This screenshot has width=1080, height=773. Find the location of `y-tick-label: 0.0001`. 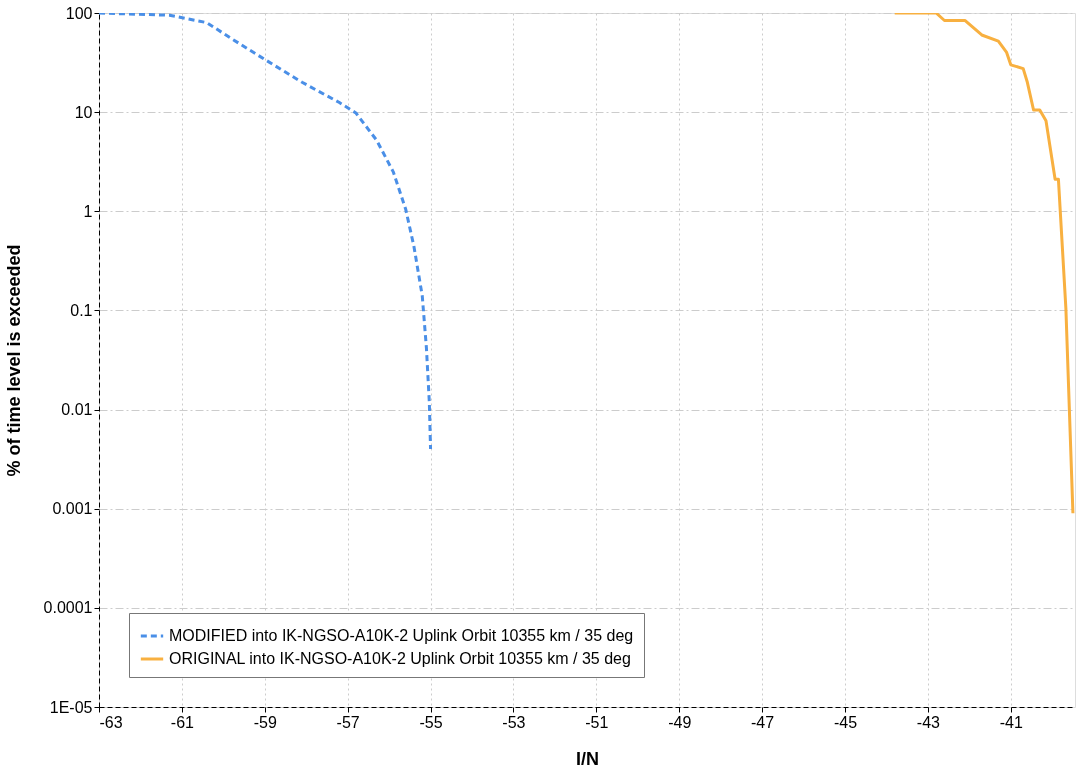

y-tick-label: 0.0001 is located at coordinates (68, 608).